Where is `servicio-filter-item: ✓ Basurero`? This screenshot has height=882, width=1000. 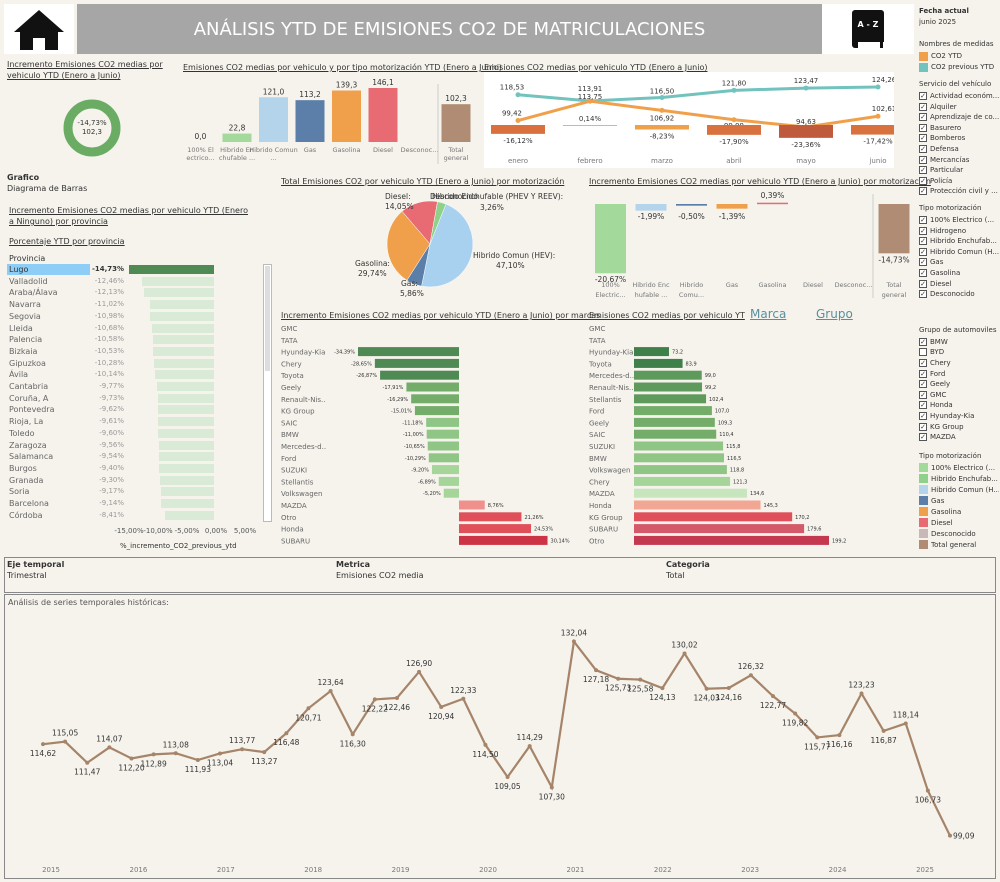
servicio-filter-item: ✓ Basurero is located at coordinates (940, 127).